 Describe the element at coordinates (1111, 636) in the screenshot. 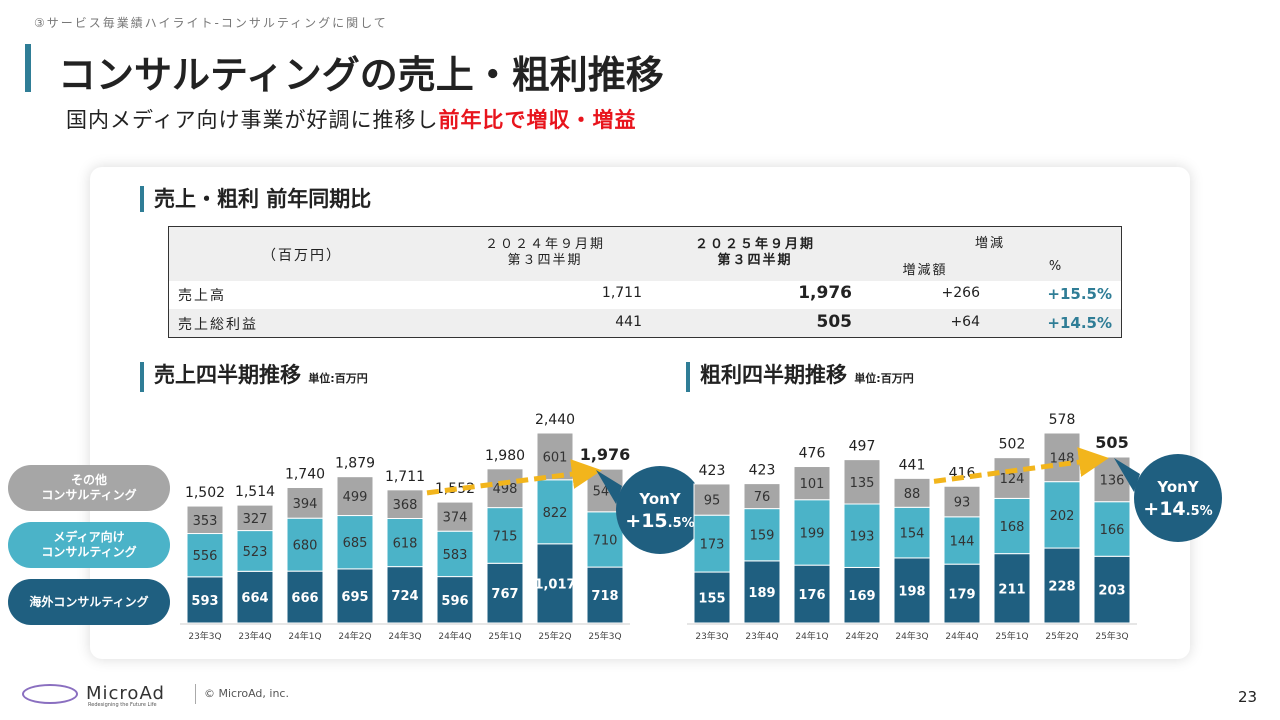

I see `x-tick-label: 25年3Q` at that location.